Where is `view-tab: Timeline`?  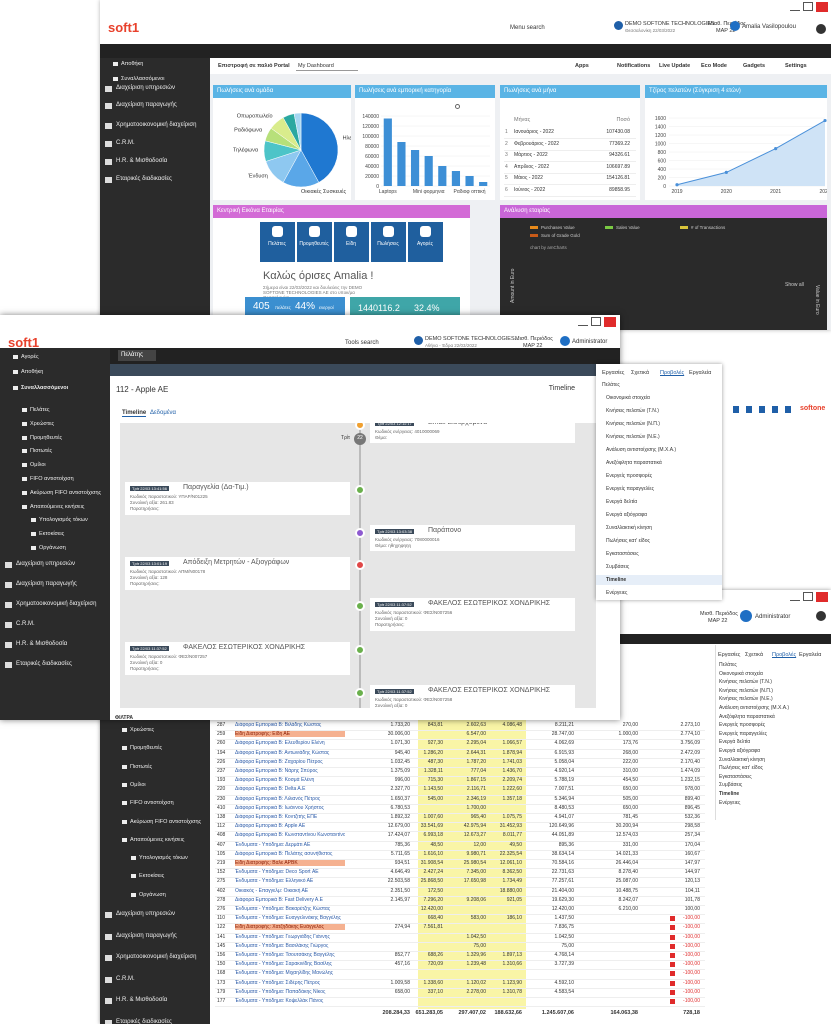 view-tab: Timeline is located at coordinates (134, 413).